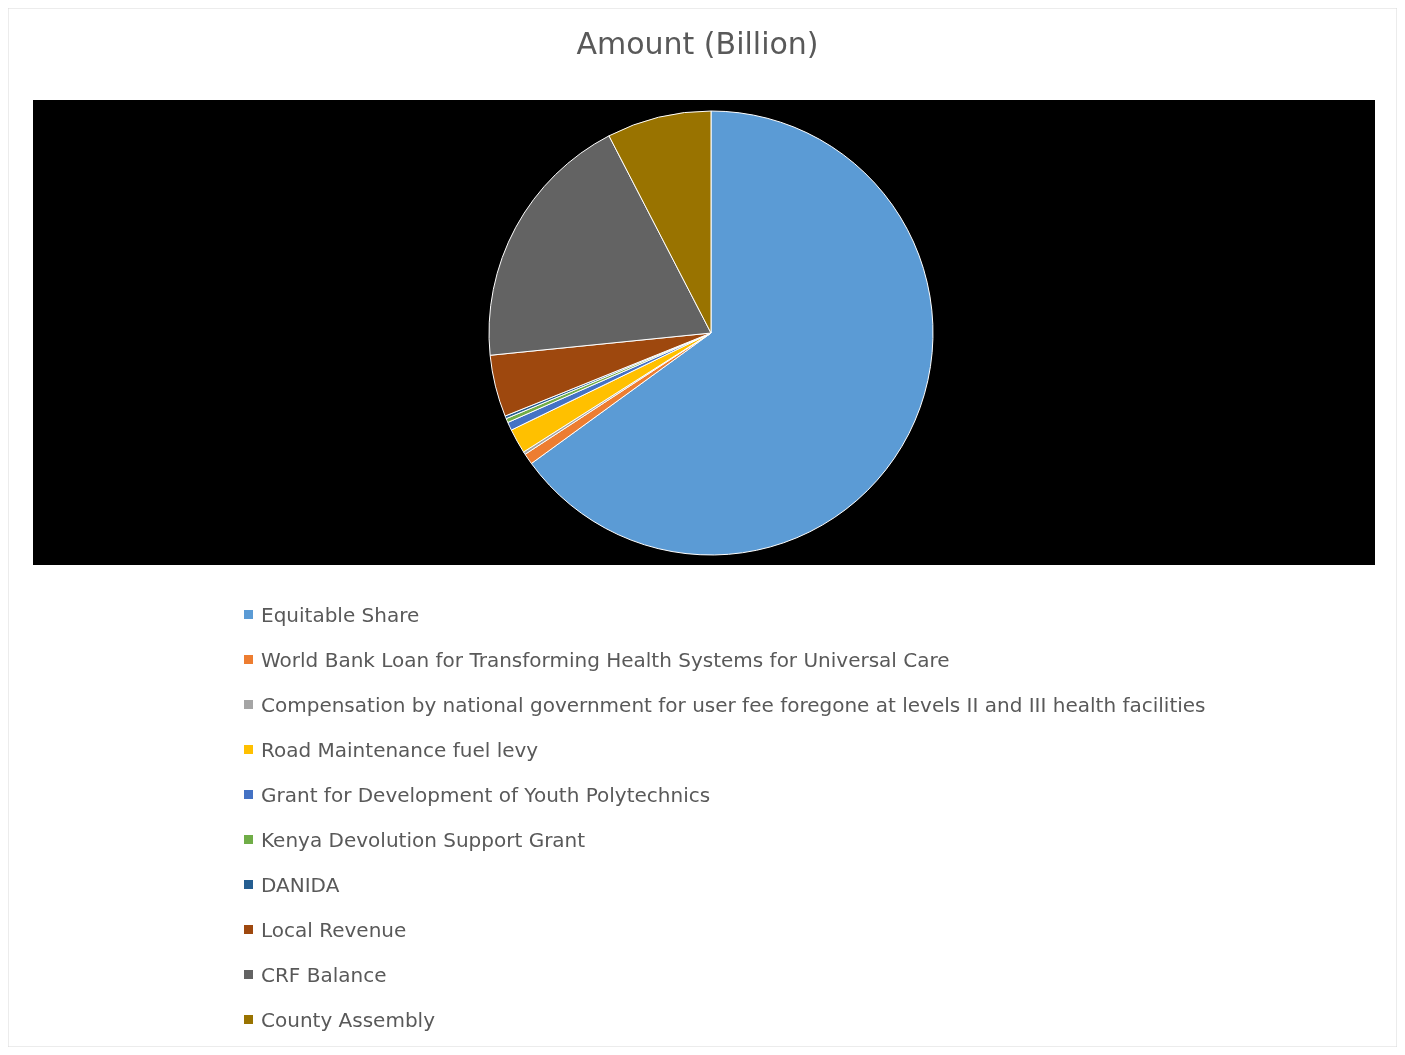 Image resolution: width=1405 pixels, height=1055 pixels. What do you see at coordinates (697, 43) in the screenshot?
I see `chart-title: Amount (Billion)` at bounding box center [697, 43].